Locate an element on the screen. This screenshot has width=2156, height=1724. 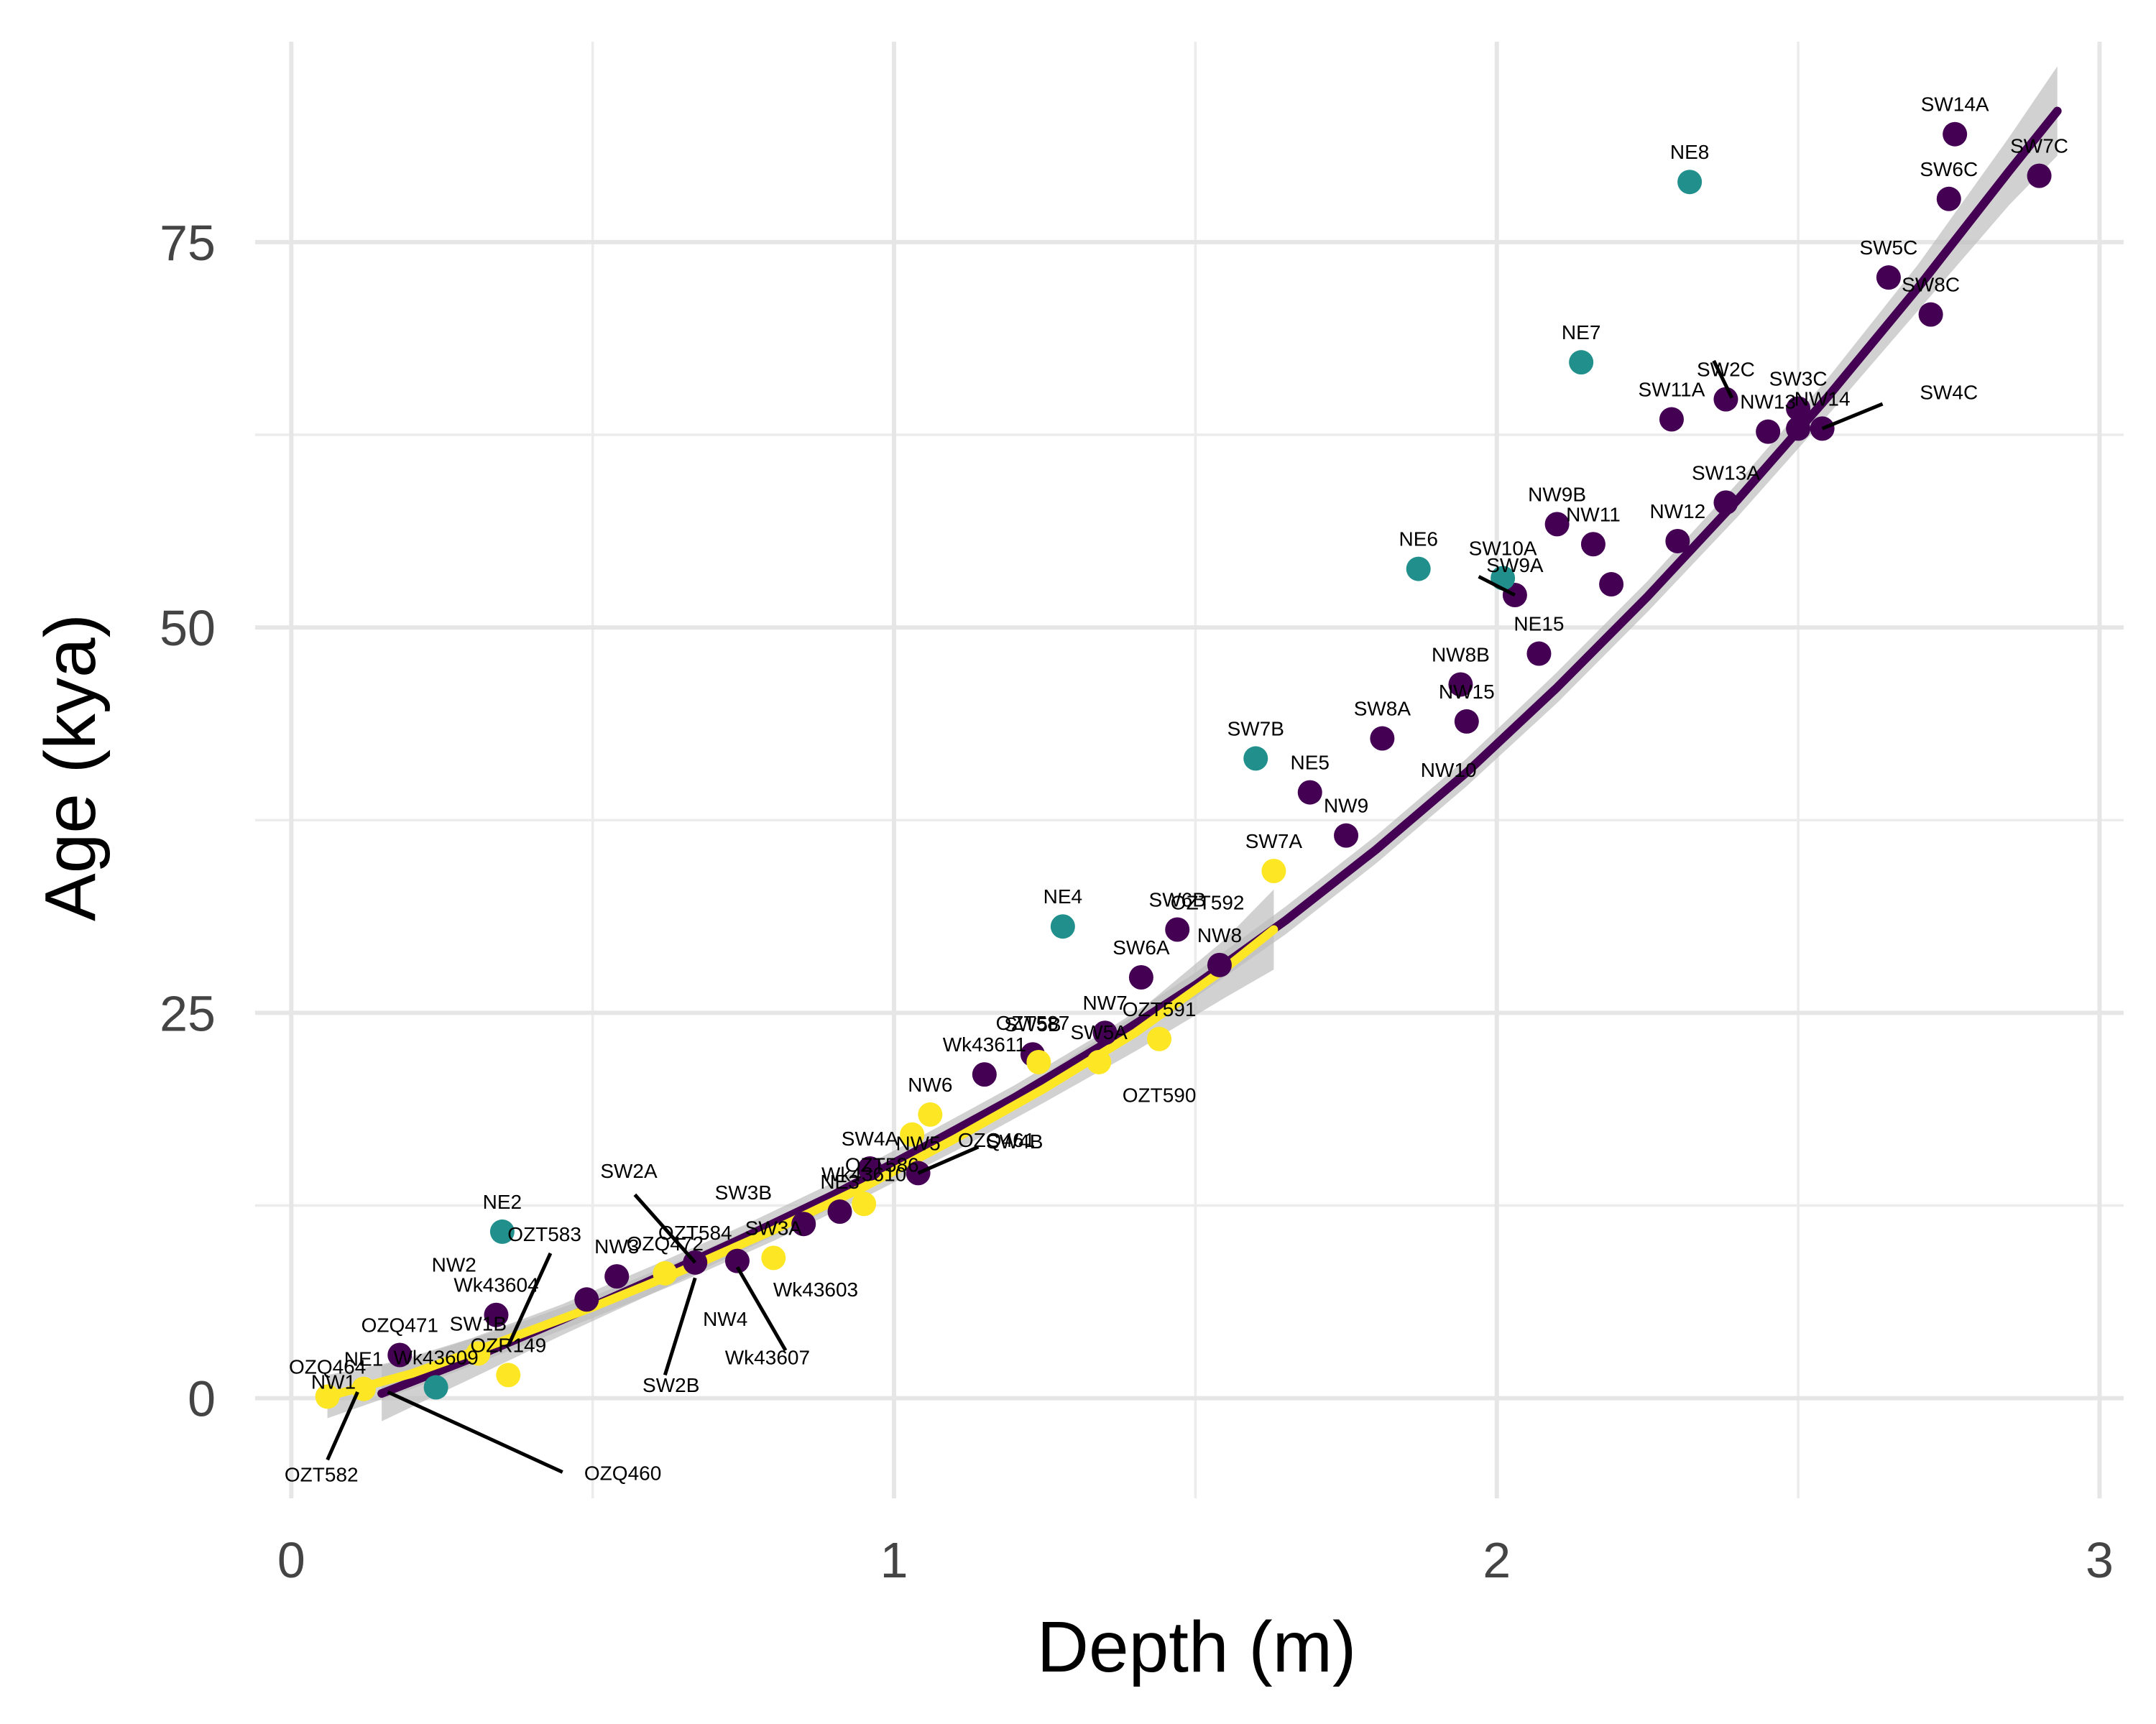
point-label: OZT592 is located at coordinates (1208, 903).